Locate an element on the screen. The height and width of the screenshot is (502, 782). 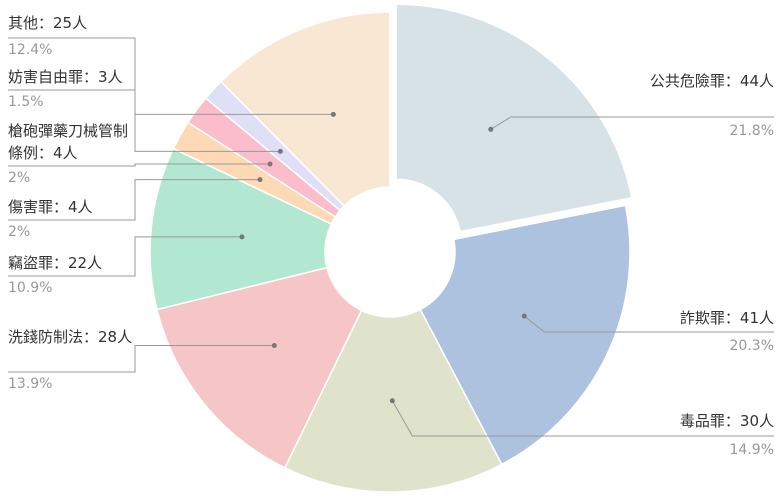
slice-label: 妨害自由罪：3人 is located at coordinates (65, 77).